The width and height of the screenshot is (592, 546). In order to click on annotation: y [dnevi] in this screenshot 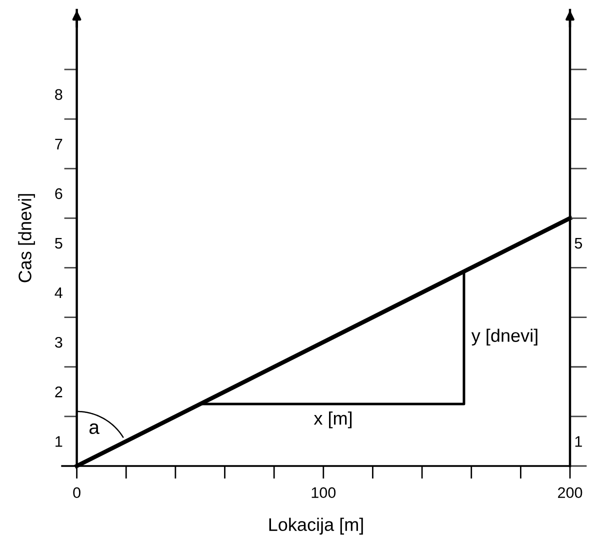, I will do `click(504, 337)`.